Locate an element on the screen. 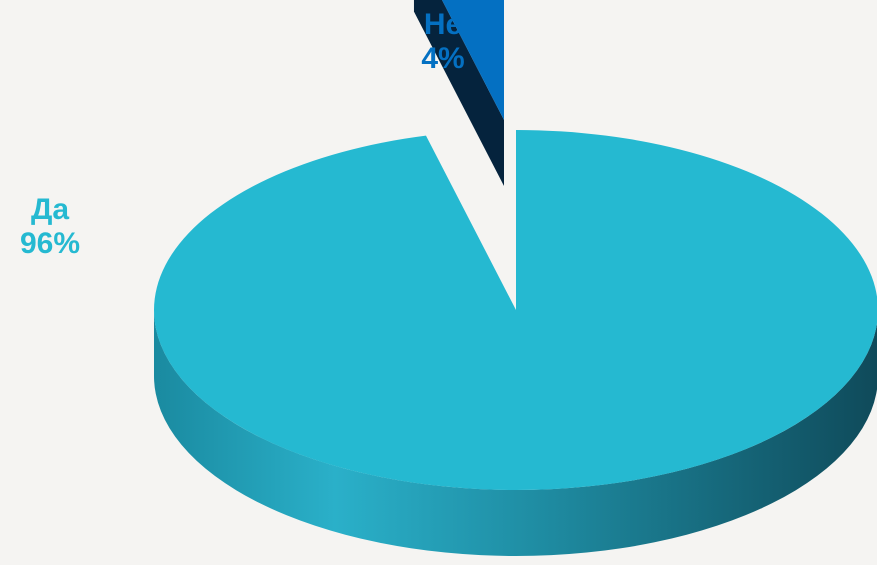 The height and width of the screenshot is (565, 877). value-label-da: 96% is located at coordinates (50, 243).